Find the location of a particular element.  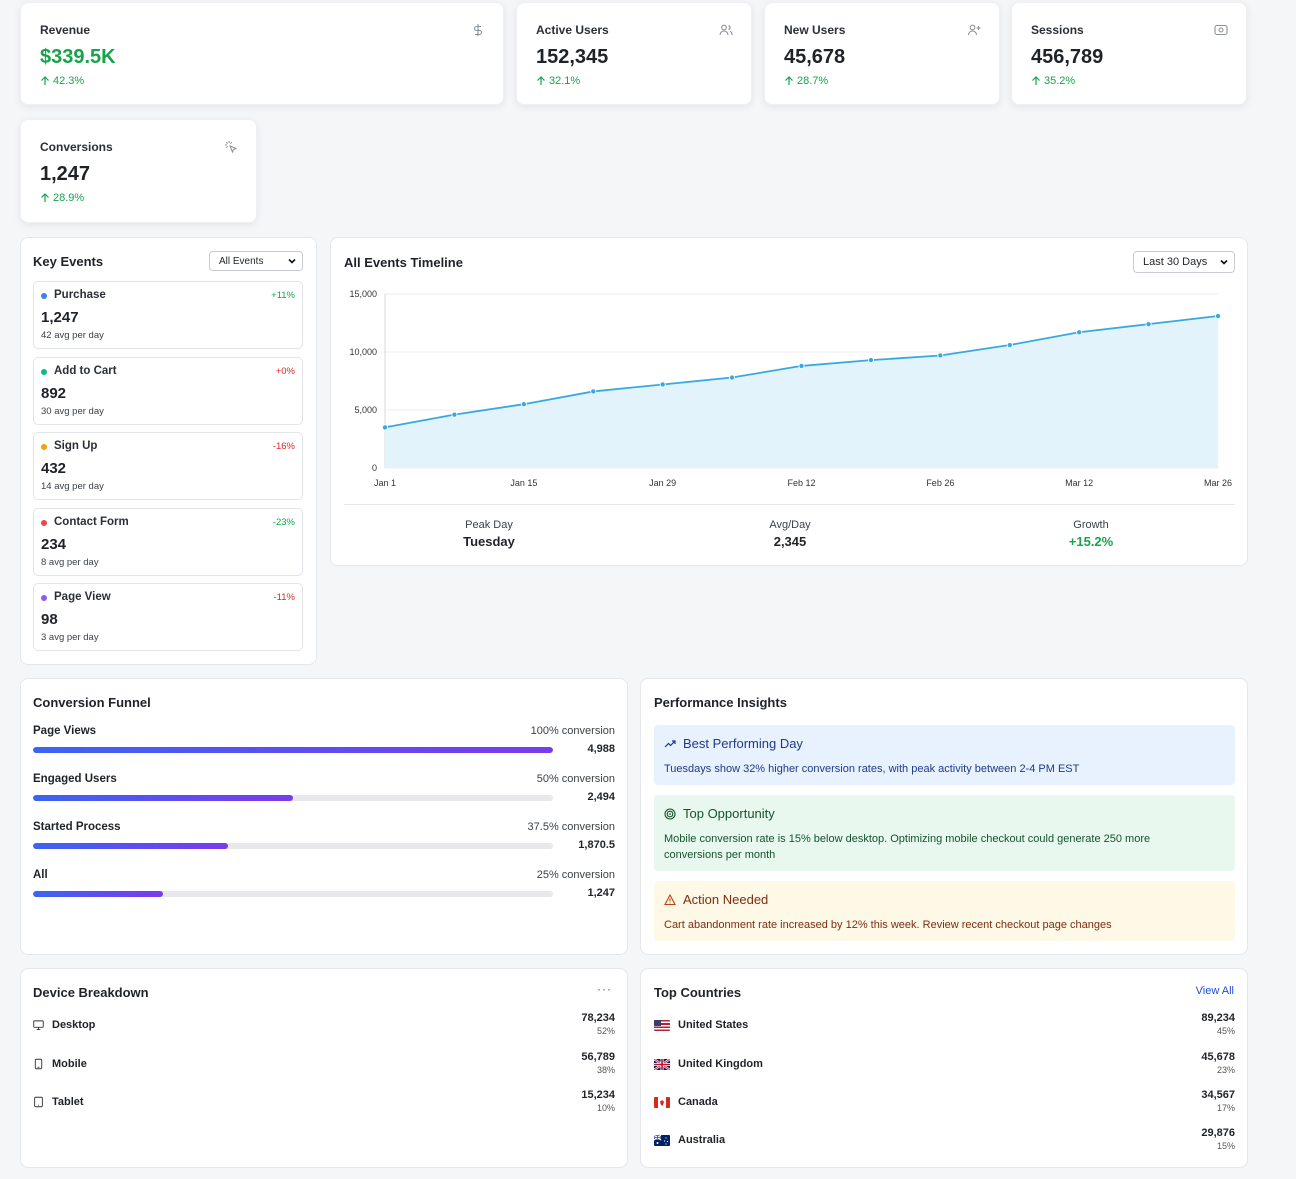

funnel-step-label: All is located at coordinates (40, 875).